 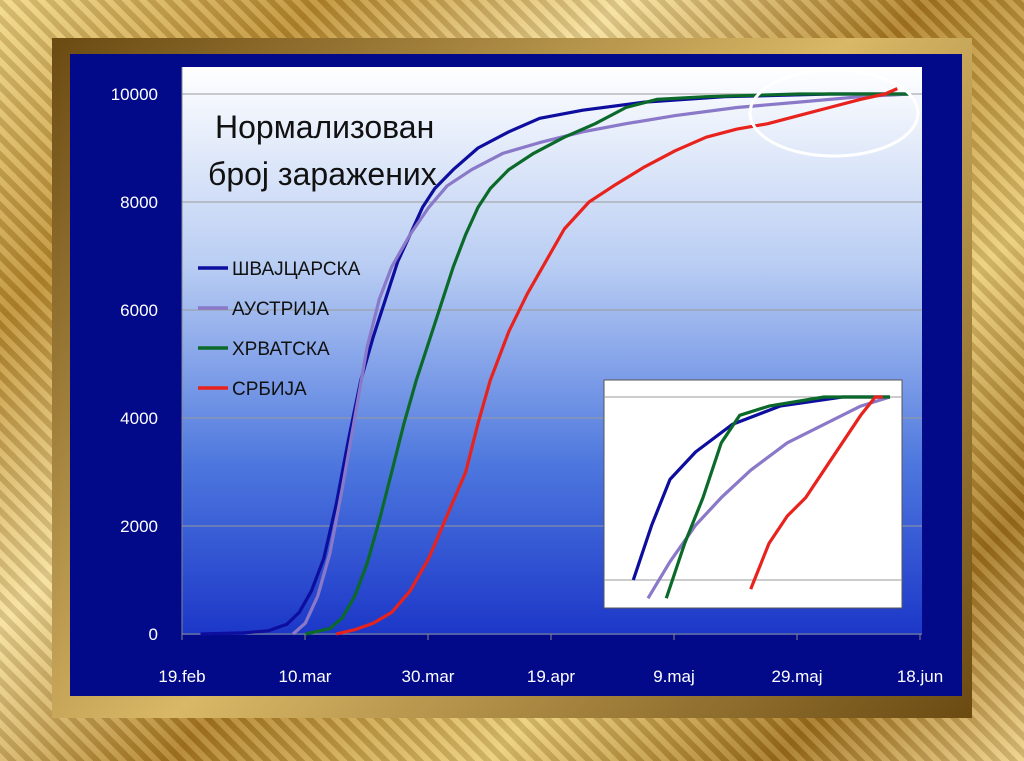 What do you see at coordinates (674, 676) in the screenshot?
I see `x-tick-label: 9.maj` at bounding box center [674, 676].